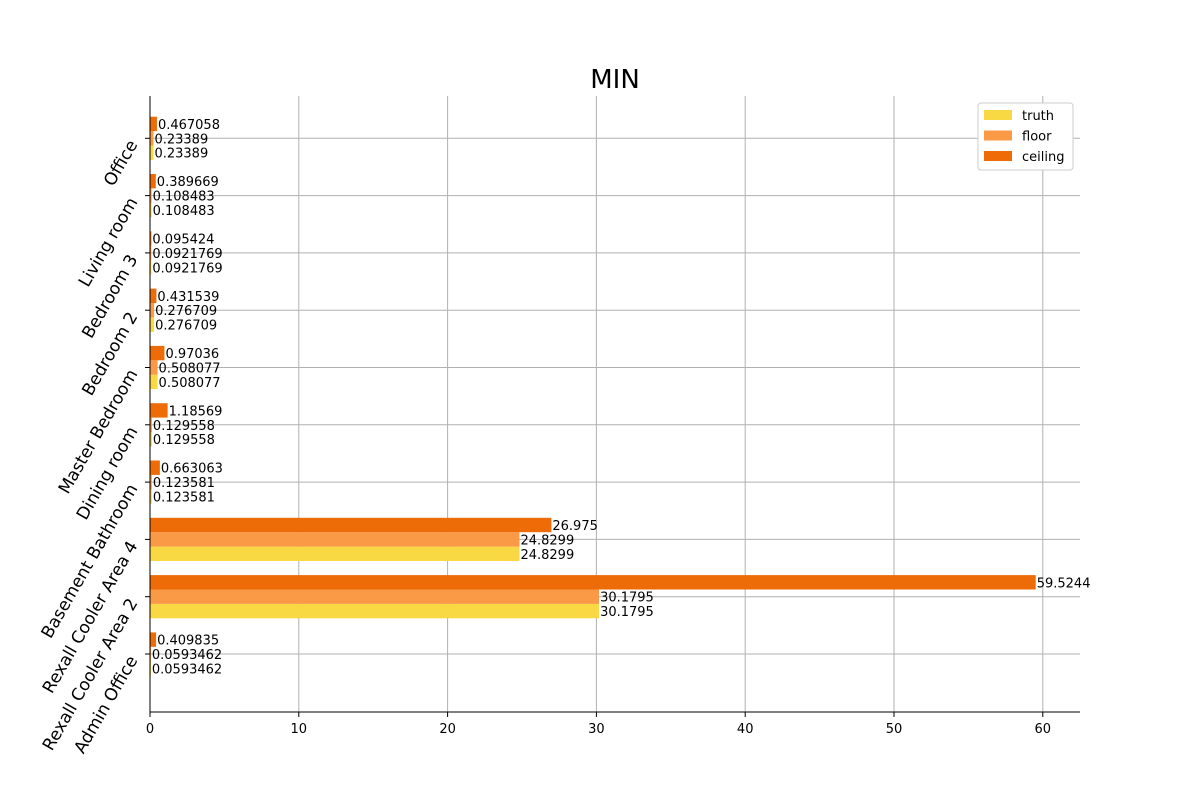 The height and width of the screenshot is (800, 1200). What do you see at coordinates (447, 729) in the screenshot?
I see `x-tick-label: 20` at bounding box center [447, 729].